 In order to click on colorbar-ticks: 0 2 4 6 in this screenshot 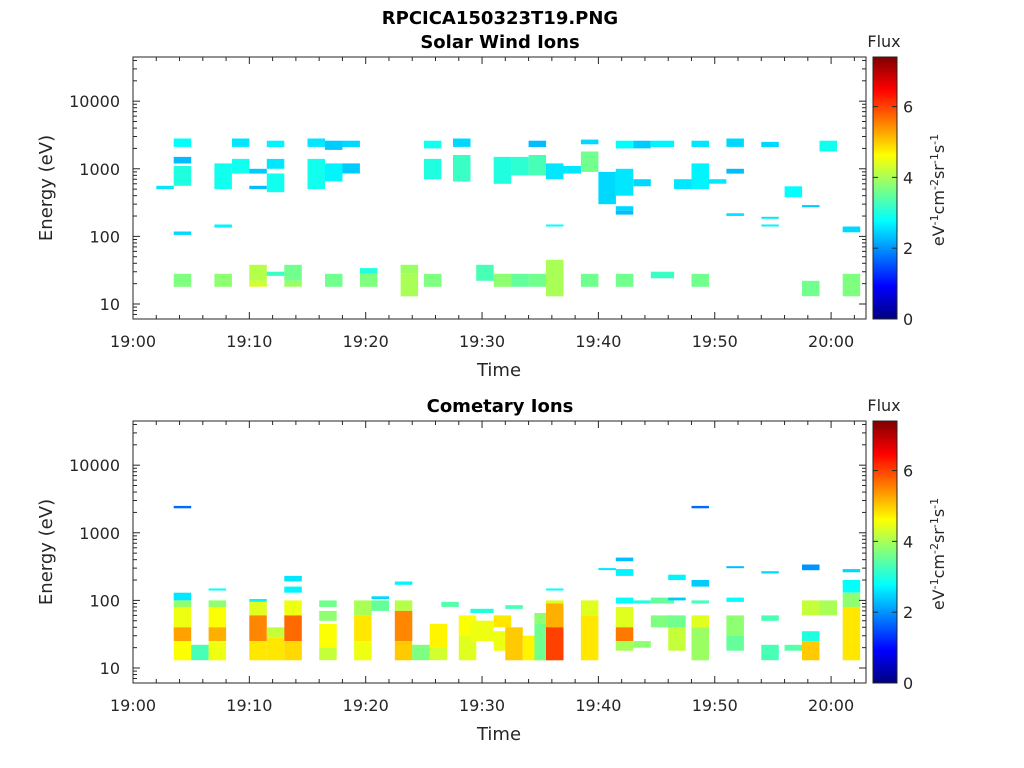, I will do `click(893, 213)`.